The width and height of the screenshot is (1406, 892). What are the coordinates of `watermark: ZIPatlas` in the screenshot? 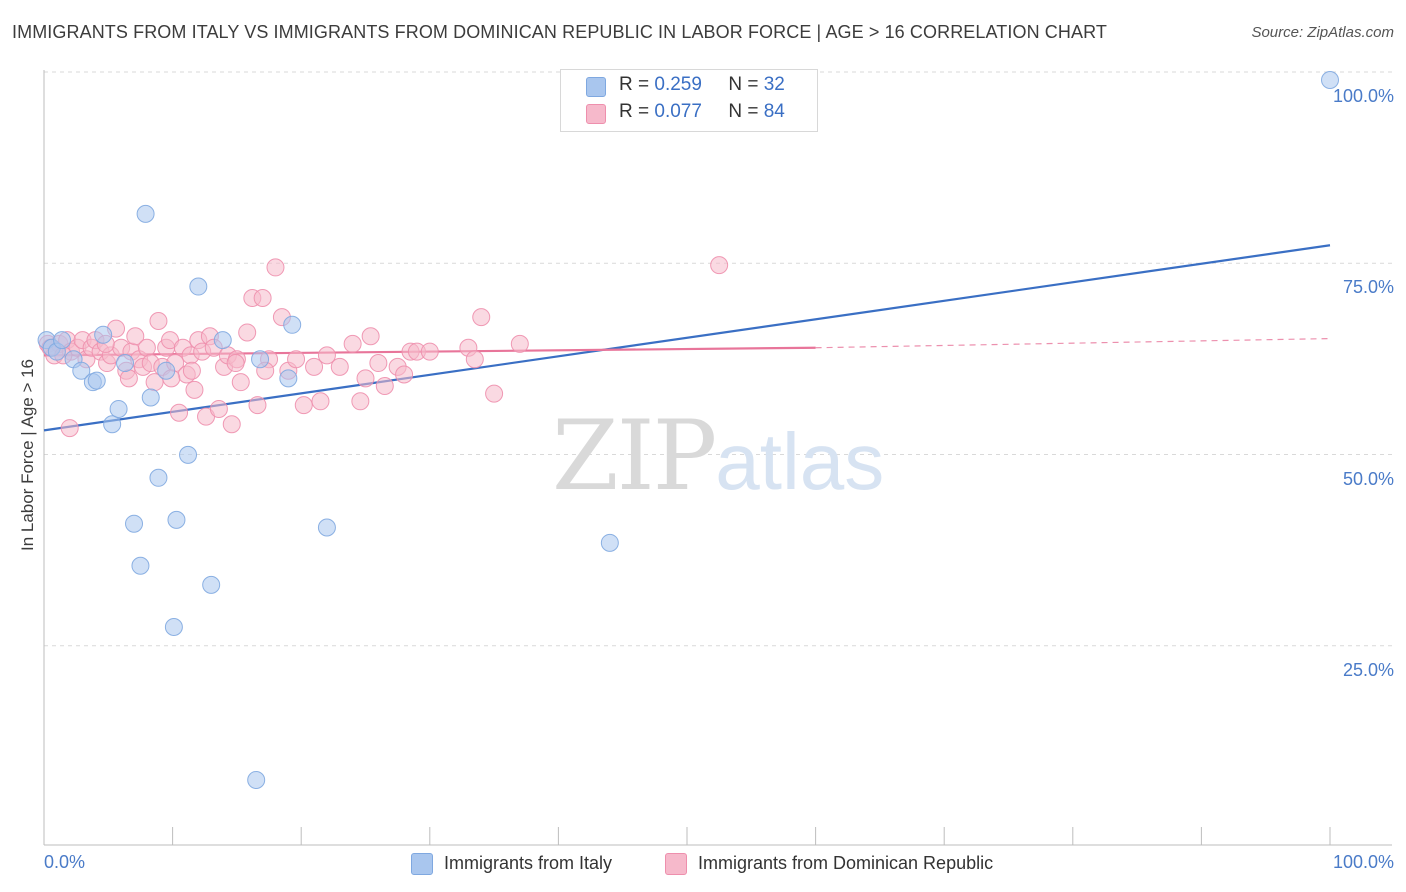 It's located at (718, 456).